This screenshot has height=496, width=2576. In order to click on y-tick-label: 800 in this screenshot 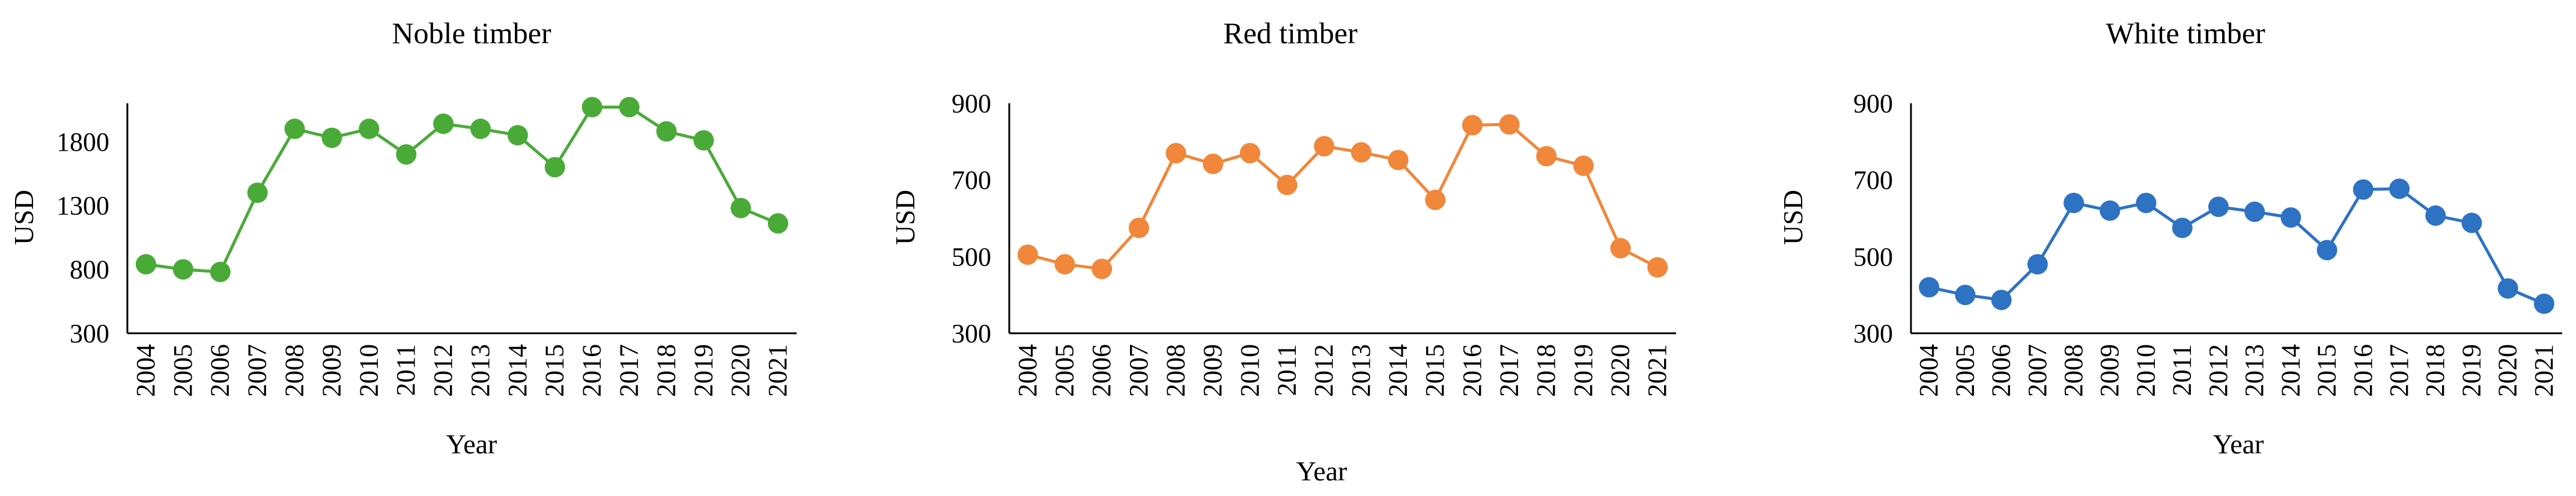, I will do `click(90, 270)`.